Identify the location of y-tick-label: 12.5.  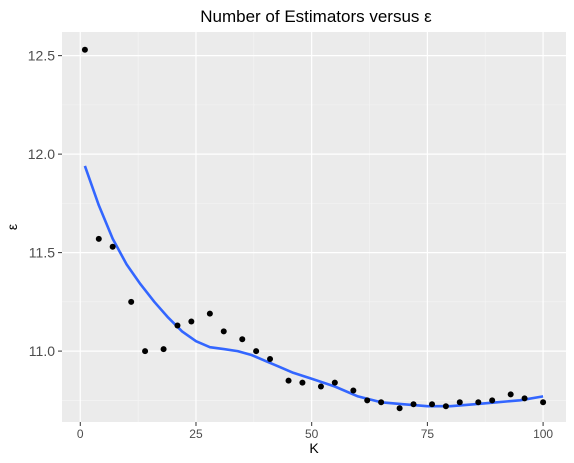
(41, 56).